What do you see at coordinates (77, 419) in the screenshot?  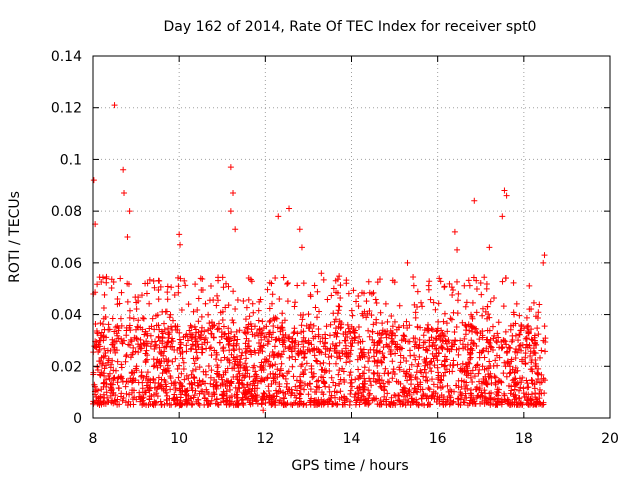 I see `y-tick-label: 0` at bounding box center [77, 419].